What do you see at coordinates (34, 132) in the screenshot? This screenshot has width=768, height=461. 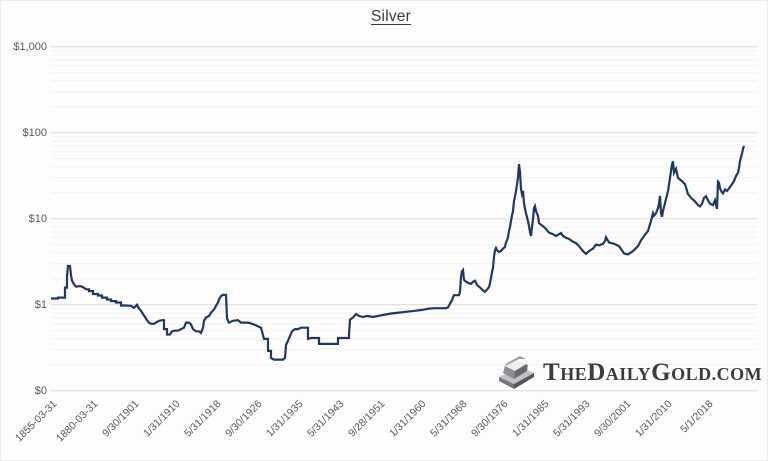 I see `y-axis-tick-label: $100` at bounding box center [34, 132].